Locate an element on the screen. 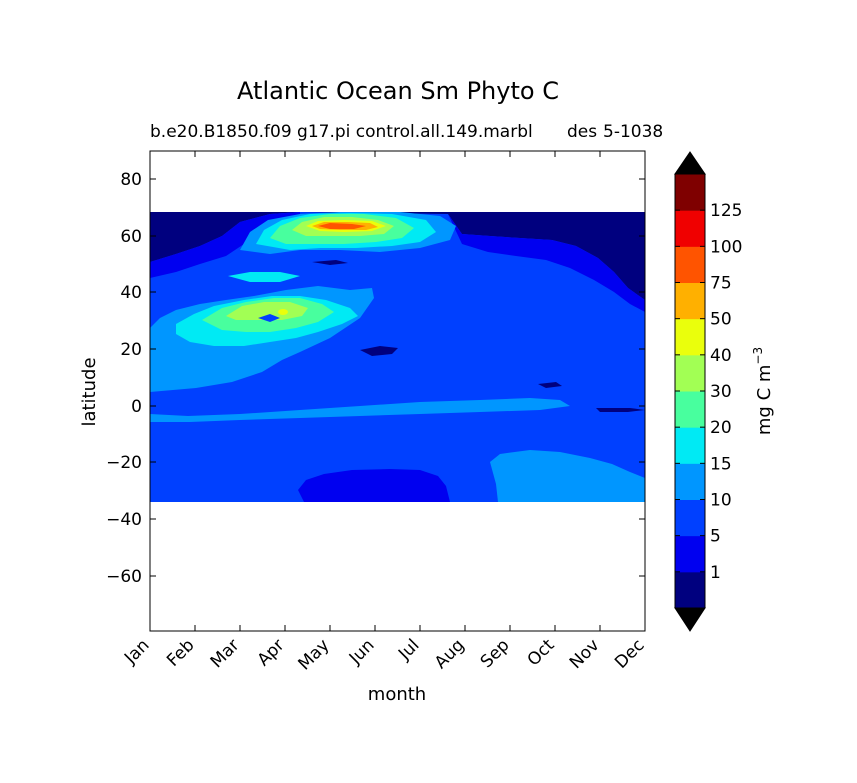  x-tick-label: Jan is located at coordinates (136, 651).